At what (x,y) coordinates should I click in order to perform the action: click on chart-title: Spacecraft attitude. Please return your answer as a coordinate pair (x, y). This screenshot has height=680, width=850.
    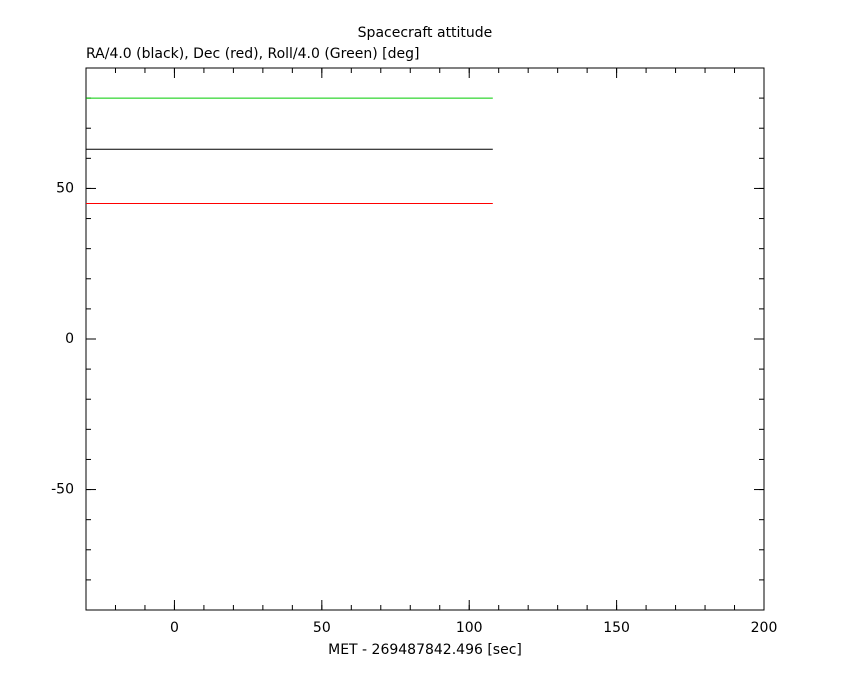
    Looking at the image, I should click on (425, 33).